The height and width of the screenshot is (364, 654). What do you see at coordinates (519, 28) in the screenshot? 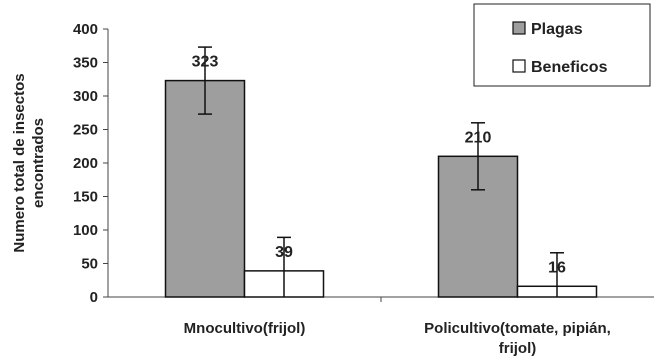
I see `legend-swatch-plagas` at bounding box center [519, 28].